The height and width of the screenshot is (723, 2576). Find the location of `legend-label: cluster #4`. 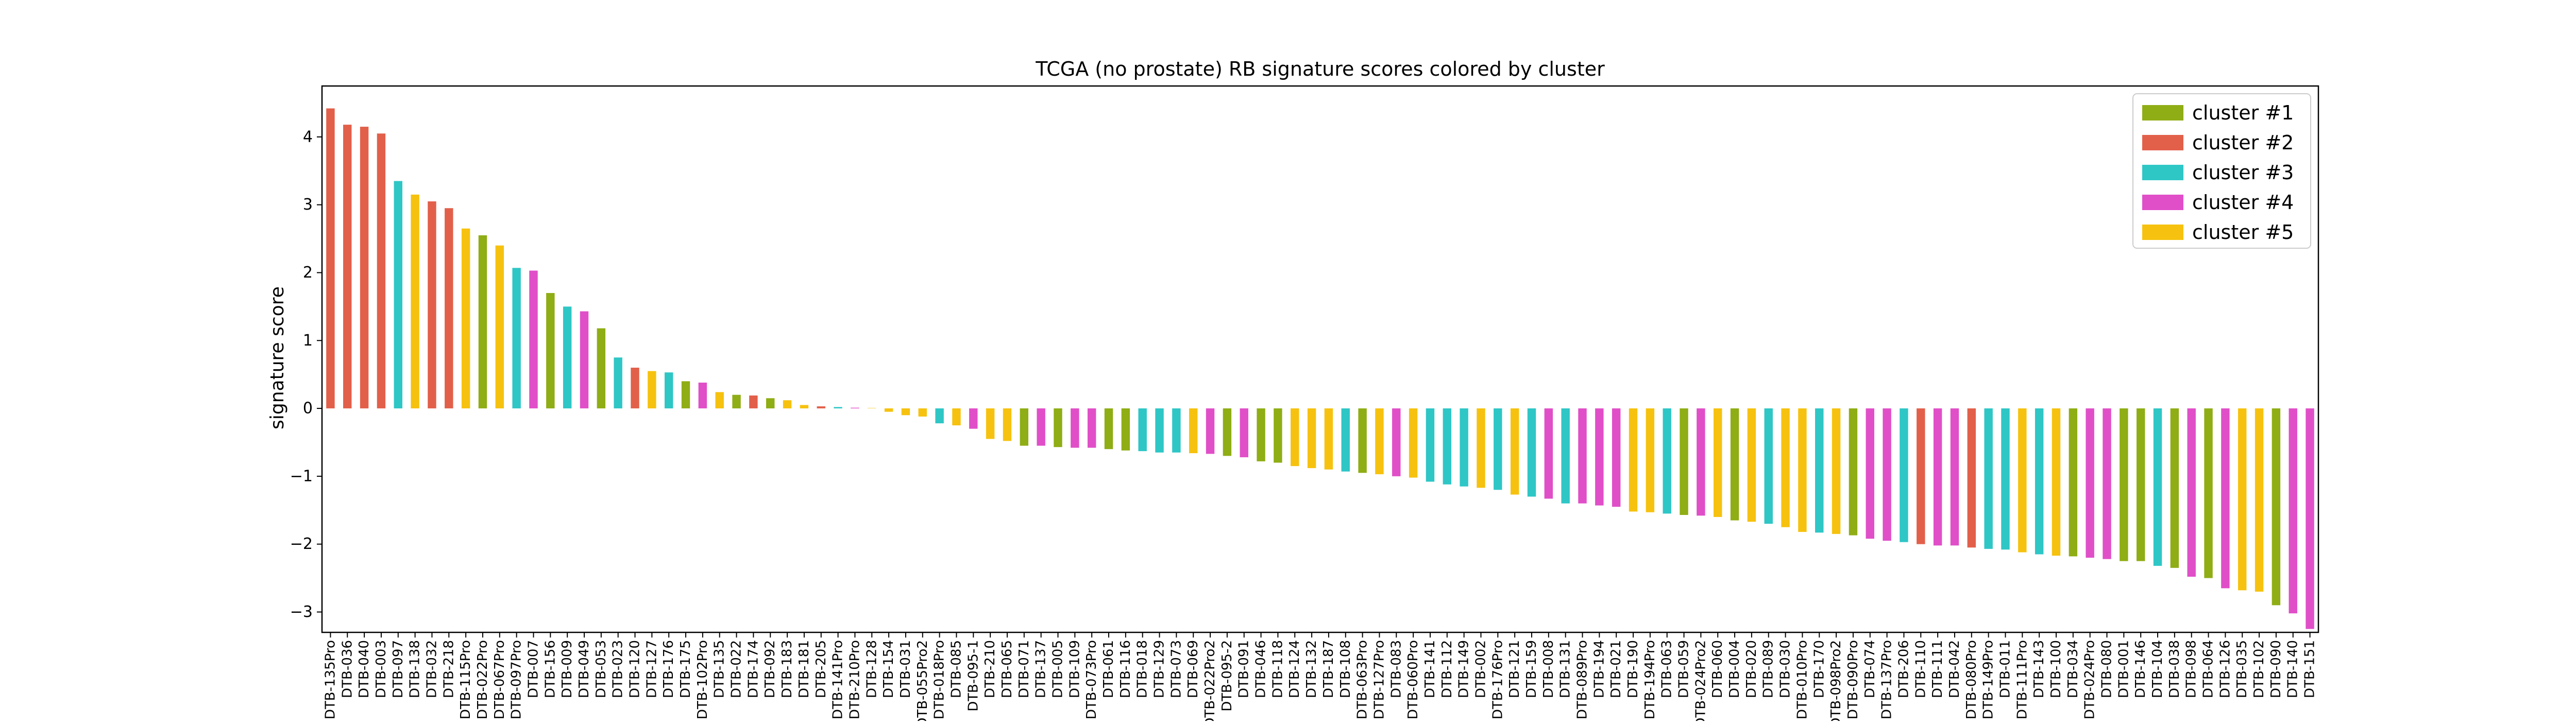

legend-label: cluster #4 is located at coordinates (2243, 202).